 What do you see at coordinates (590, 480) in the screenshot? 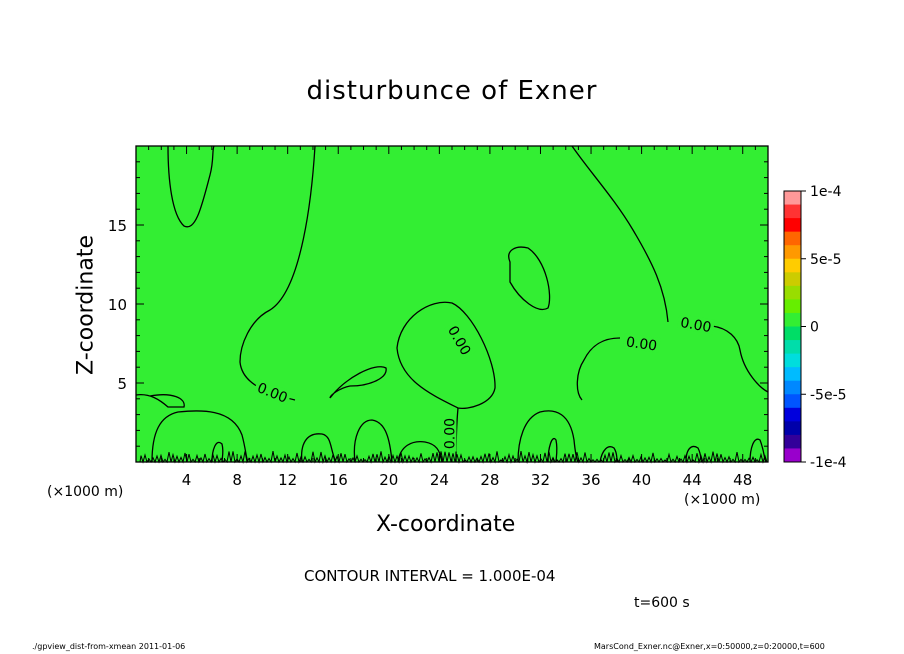
I see `x-tick-label: 36` at bounding box center [590, 480].